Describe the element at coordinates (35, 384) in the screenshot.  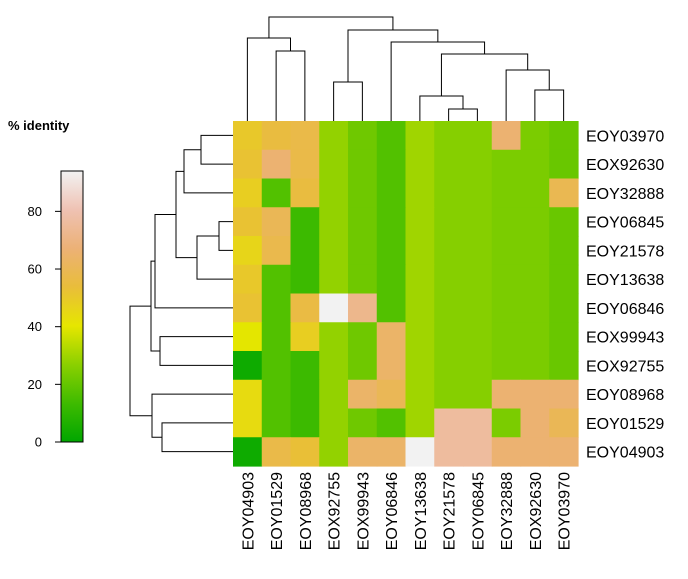
I see `legend-tick-label: 20` at that location.